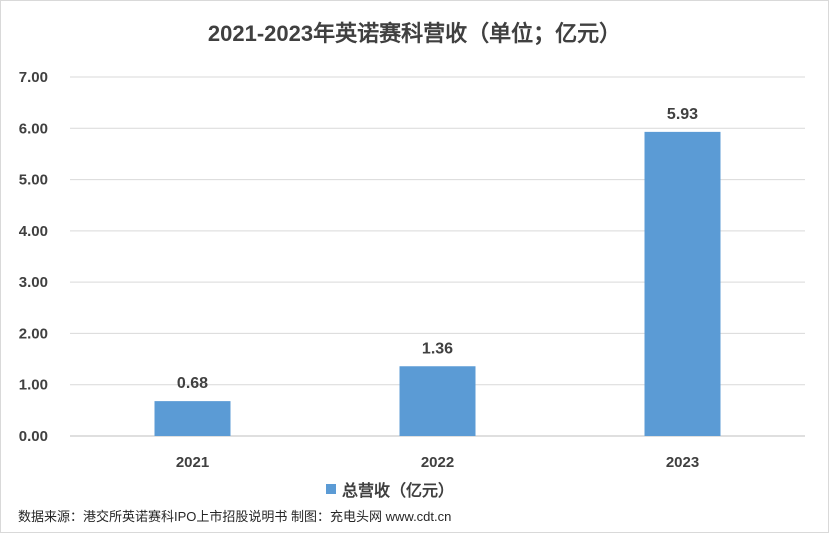 This screenshot has height=533, width=829. I want to click on legend-label: 总营收（亿元）, so click(398, 491).